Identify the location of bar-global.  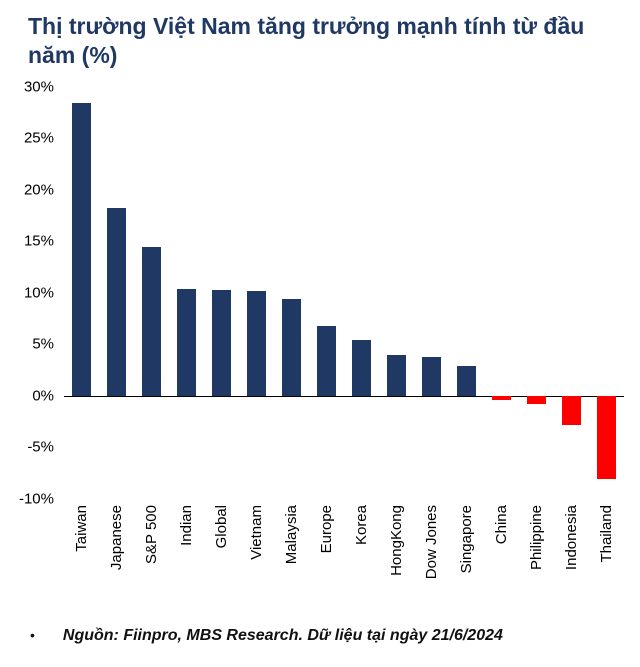
(221, 342).